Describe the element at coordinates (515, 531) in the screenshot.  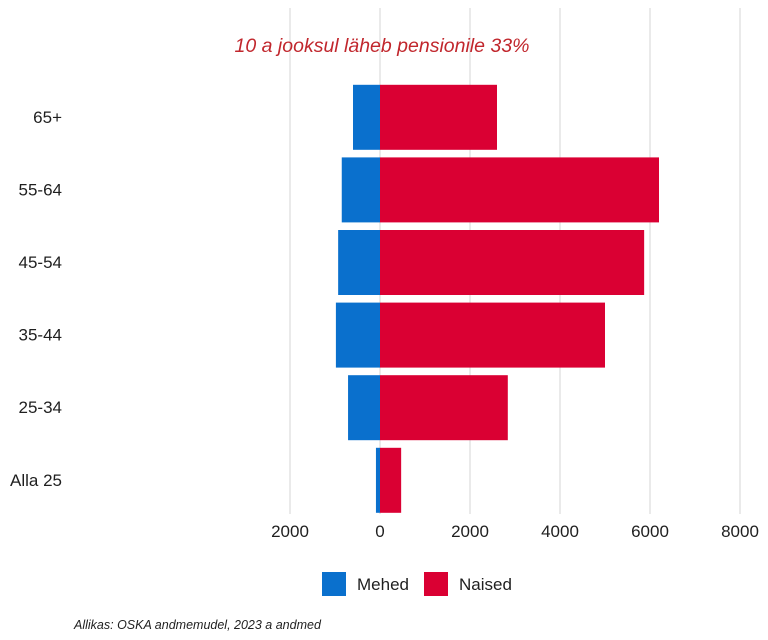
I see `x-axis-tick-labels: 2000 0 2000 4000 6000 8000` at that location.